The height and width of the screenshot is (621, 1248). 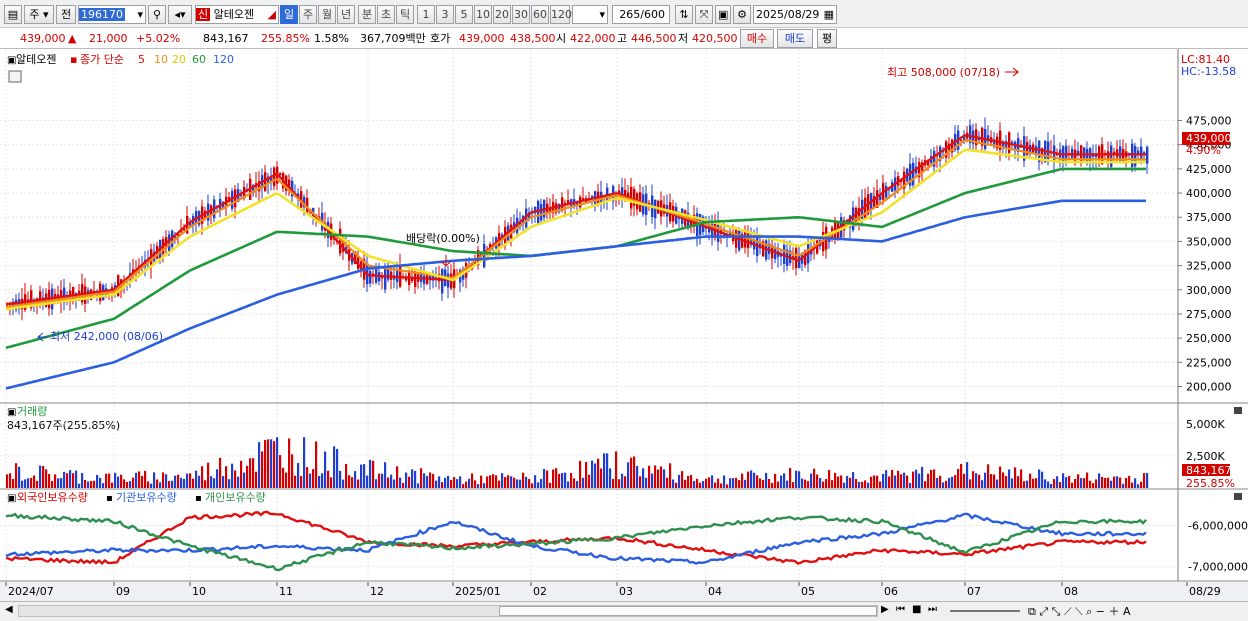 What do you see at coordinates (426, 14) in the screenshot?
I see `interval-1: 1` at bounding box center [426, 14].